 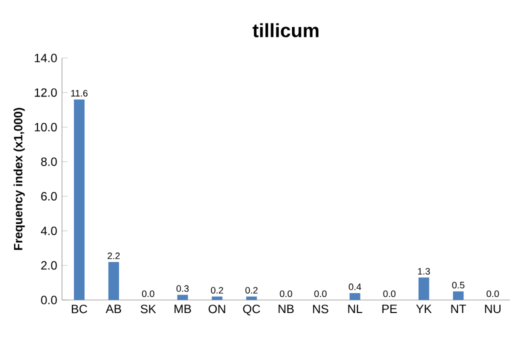 I want to click on data-label: 2.2, so click(x=114, y=256).